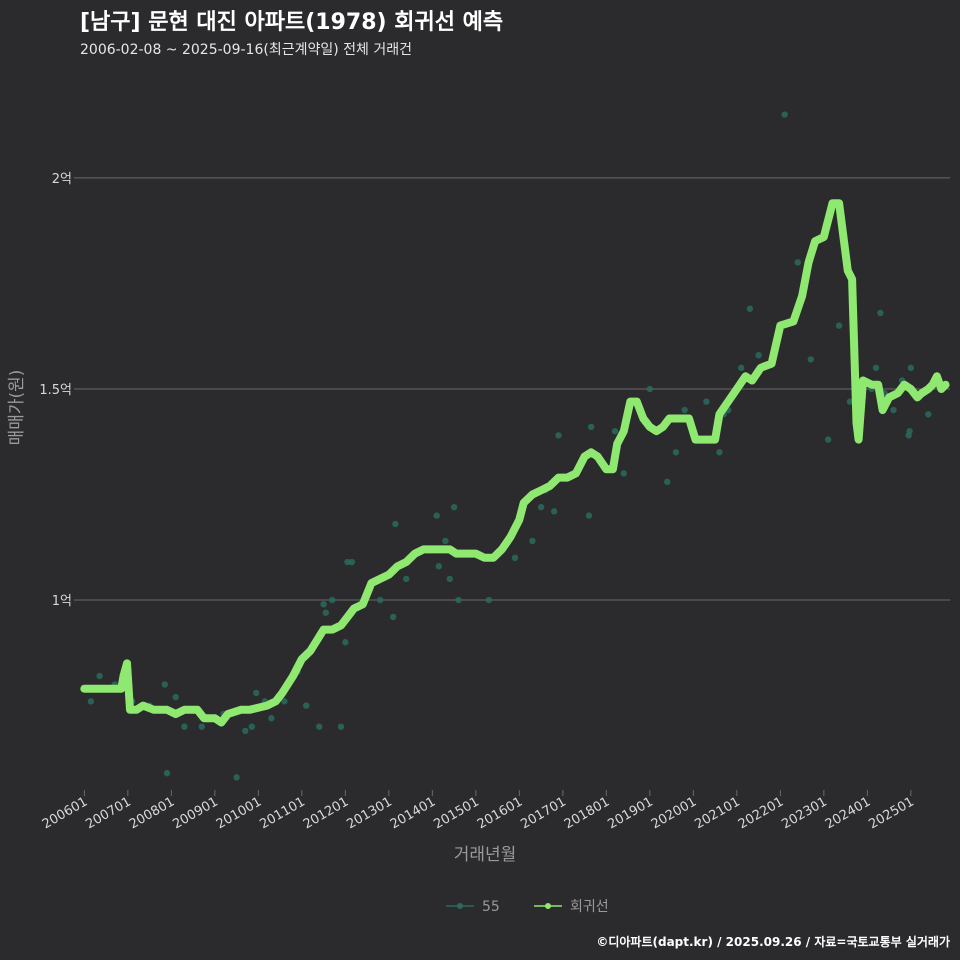 Image resolution: width=960 pixels, height=960 pixels. I want to click on legend-item-1: 회귀선, so click(571, 907).